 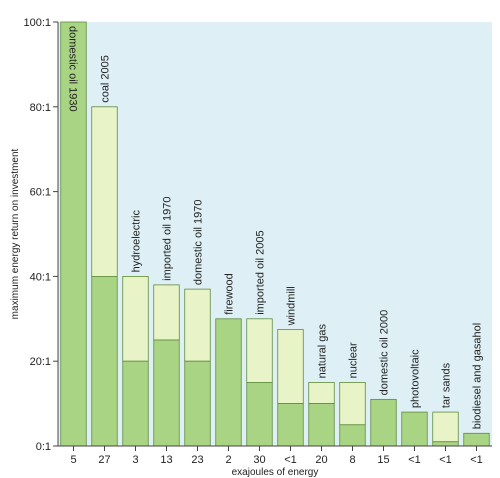 I want to click on bar-category-label: photovoltaic, so click(x=416, y=378).